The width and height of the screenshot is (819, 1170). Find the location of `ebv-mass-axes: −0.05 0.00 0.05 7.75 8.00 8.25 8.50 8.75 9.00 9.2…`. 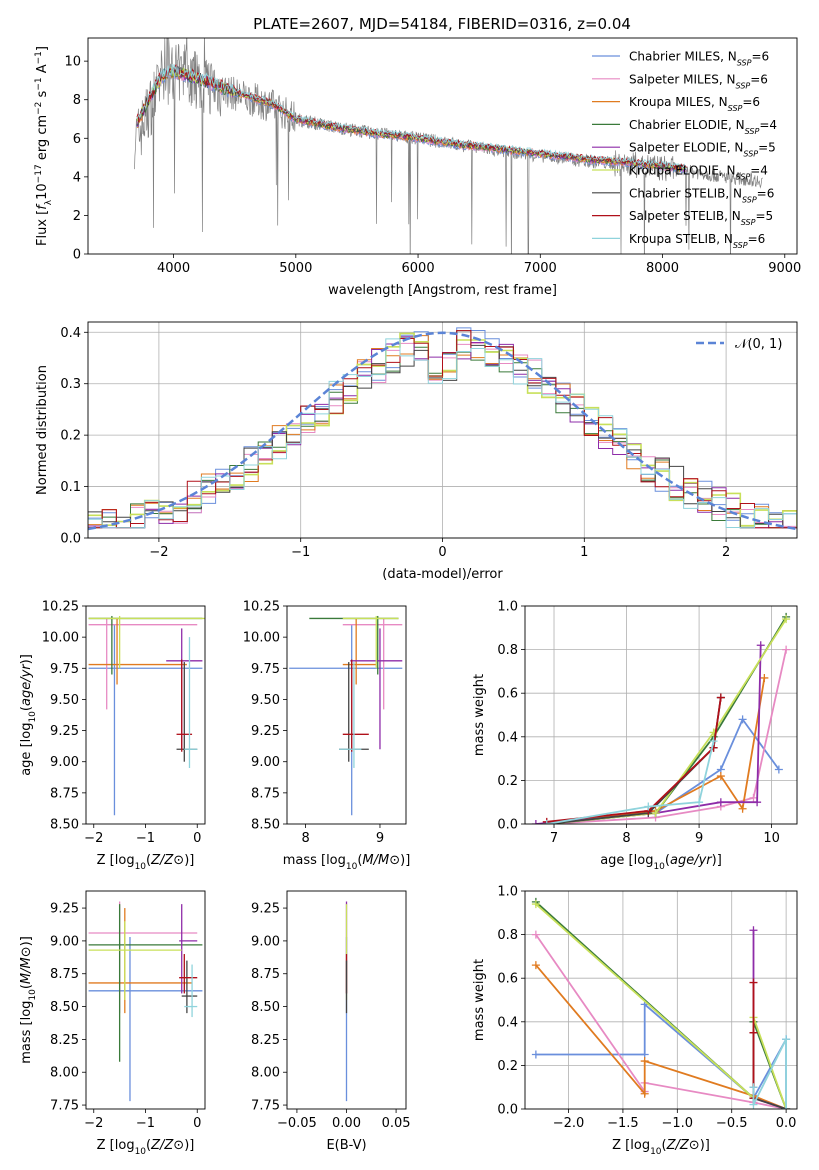

ebv-mass-axes: −0.05 0.00 0.05 7.75 8.00 8.25 8.50 8.75 9.00 9.2… is located at coordinates (331, 1016).